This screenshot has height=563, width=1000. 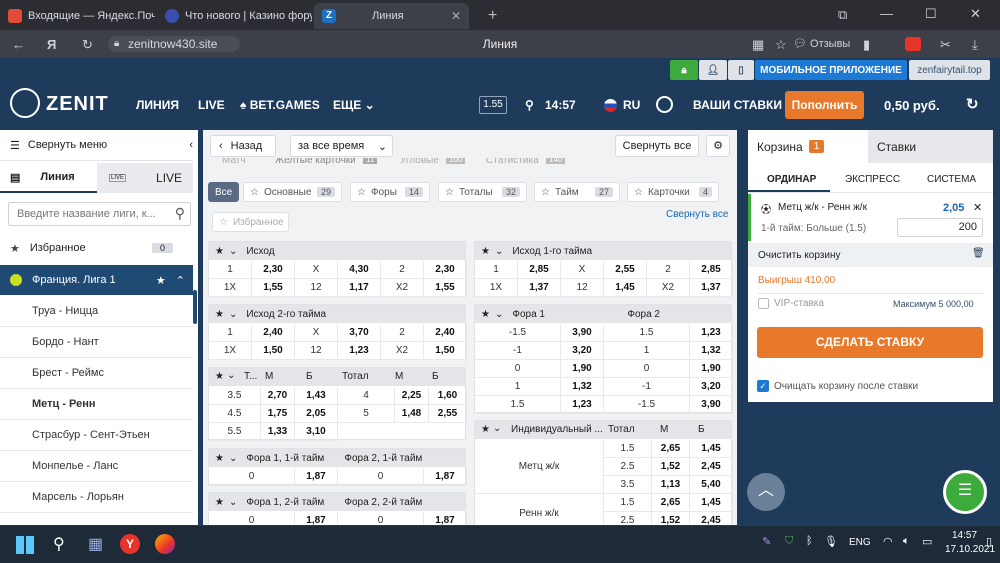 I want to click on odds-format-button: 1.55, so click(x=493, y=105).